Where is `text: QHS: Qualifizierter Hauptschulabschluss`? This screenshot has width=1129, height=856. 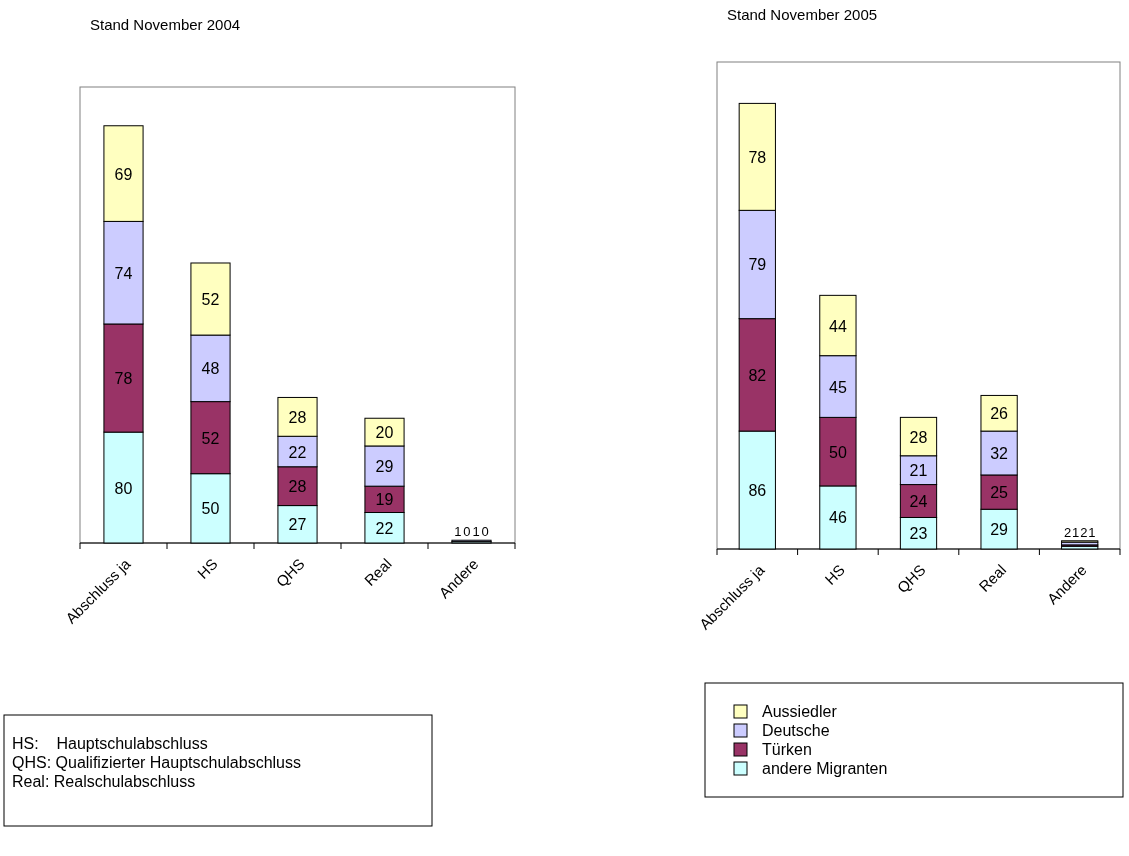
text: QHS: Qualifizierter Hauptschulabschluss is located at coordinates (157, 762).